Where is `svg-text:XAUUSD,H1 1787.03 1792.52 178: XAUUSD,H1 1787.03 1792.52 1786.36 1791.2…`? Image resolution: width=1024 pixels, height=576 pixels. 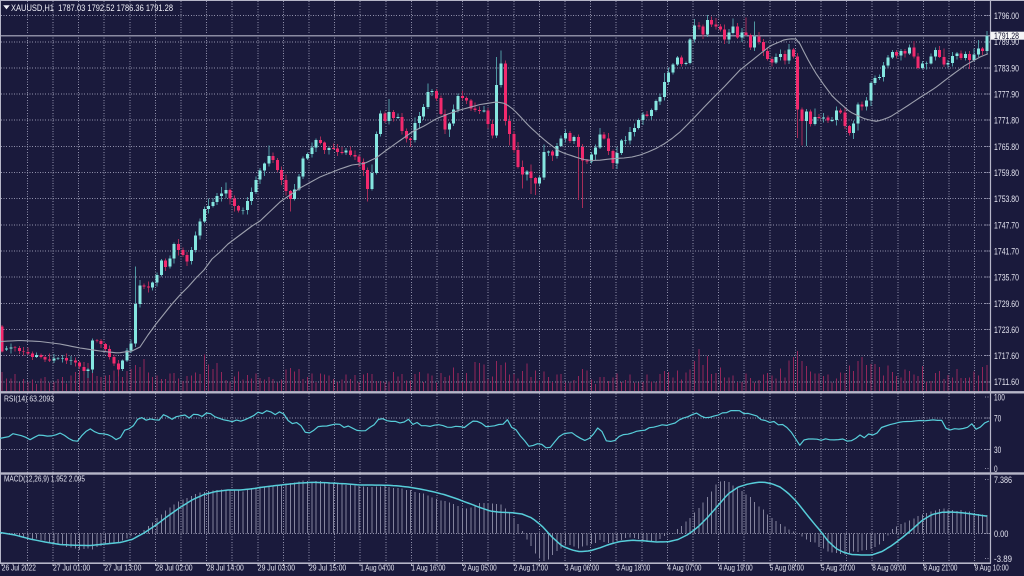 svg-text:XAUUSD,H1 1787.03 1792.52 178: XAUUSD,H1 1787.03 1792.52 1786.36 1791.2… is located at coordinates (92, 8).